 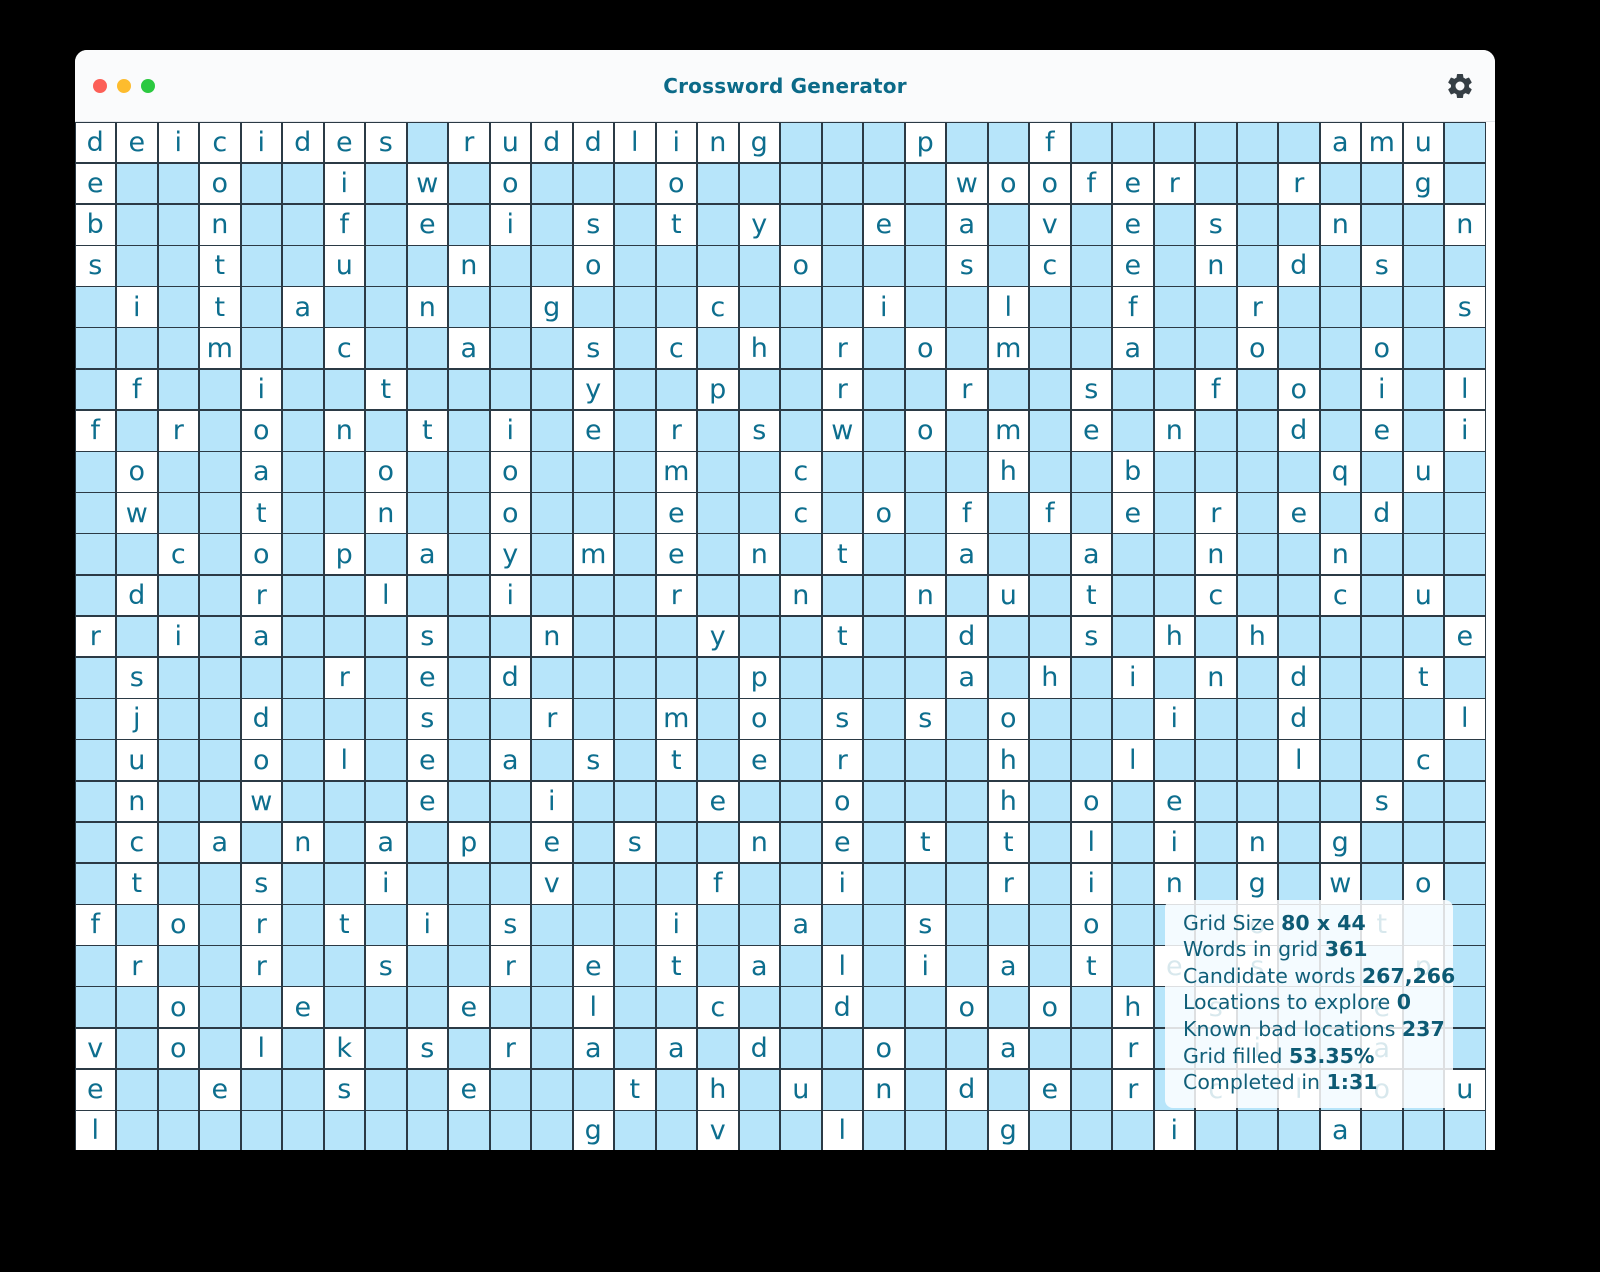 I want to click on grid-cell-letter: j, so click(x=137, y=719).